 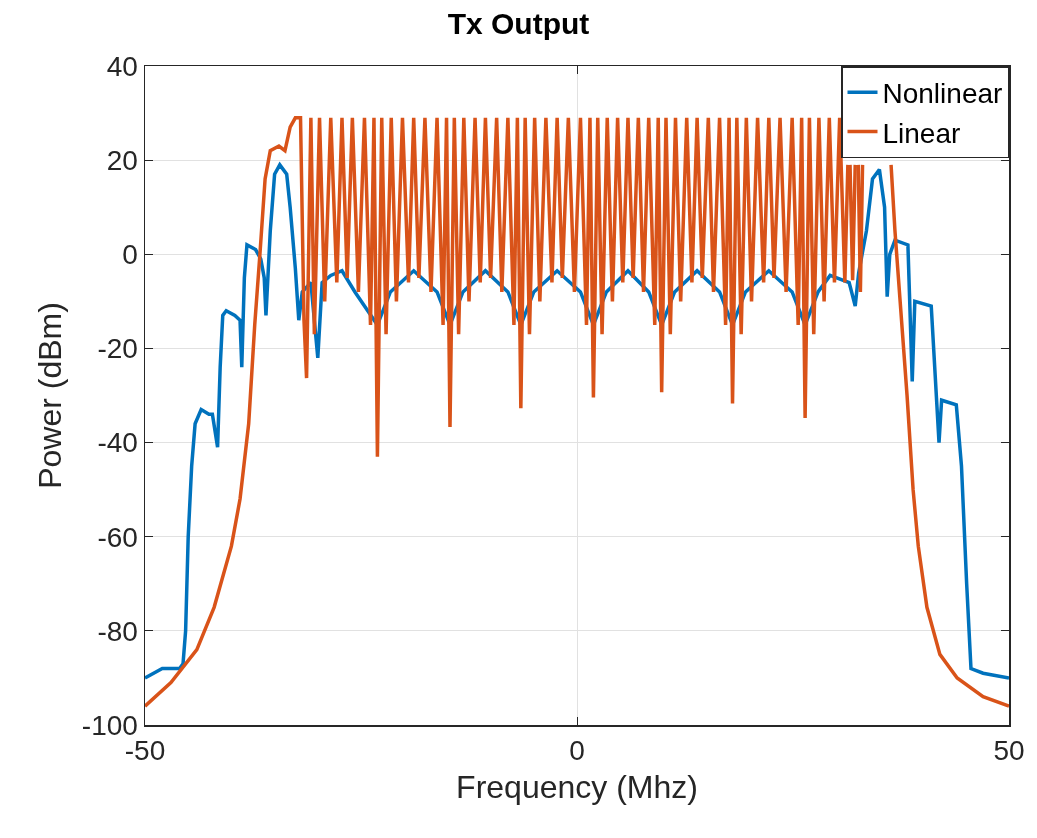 I want to click on x-axis-title: Frequency (Mhz), so click(x=577, y=786).